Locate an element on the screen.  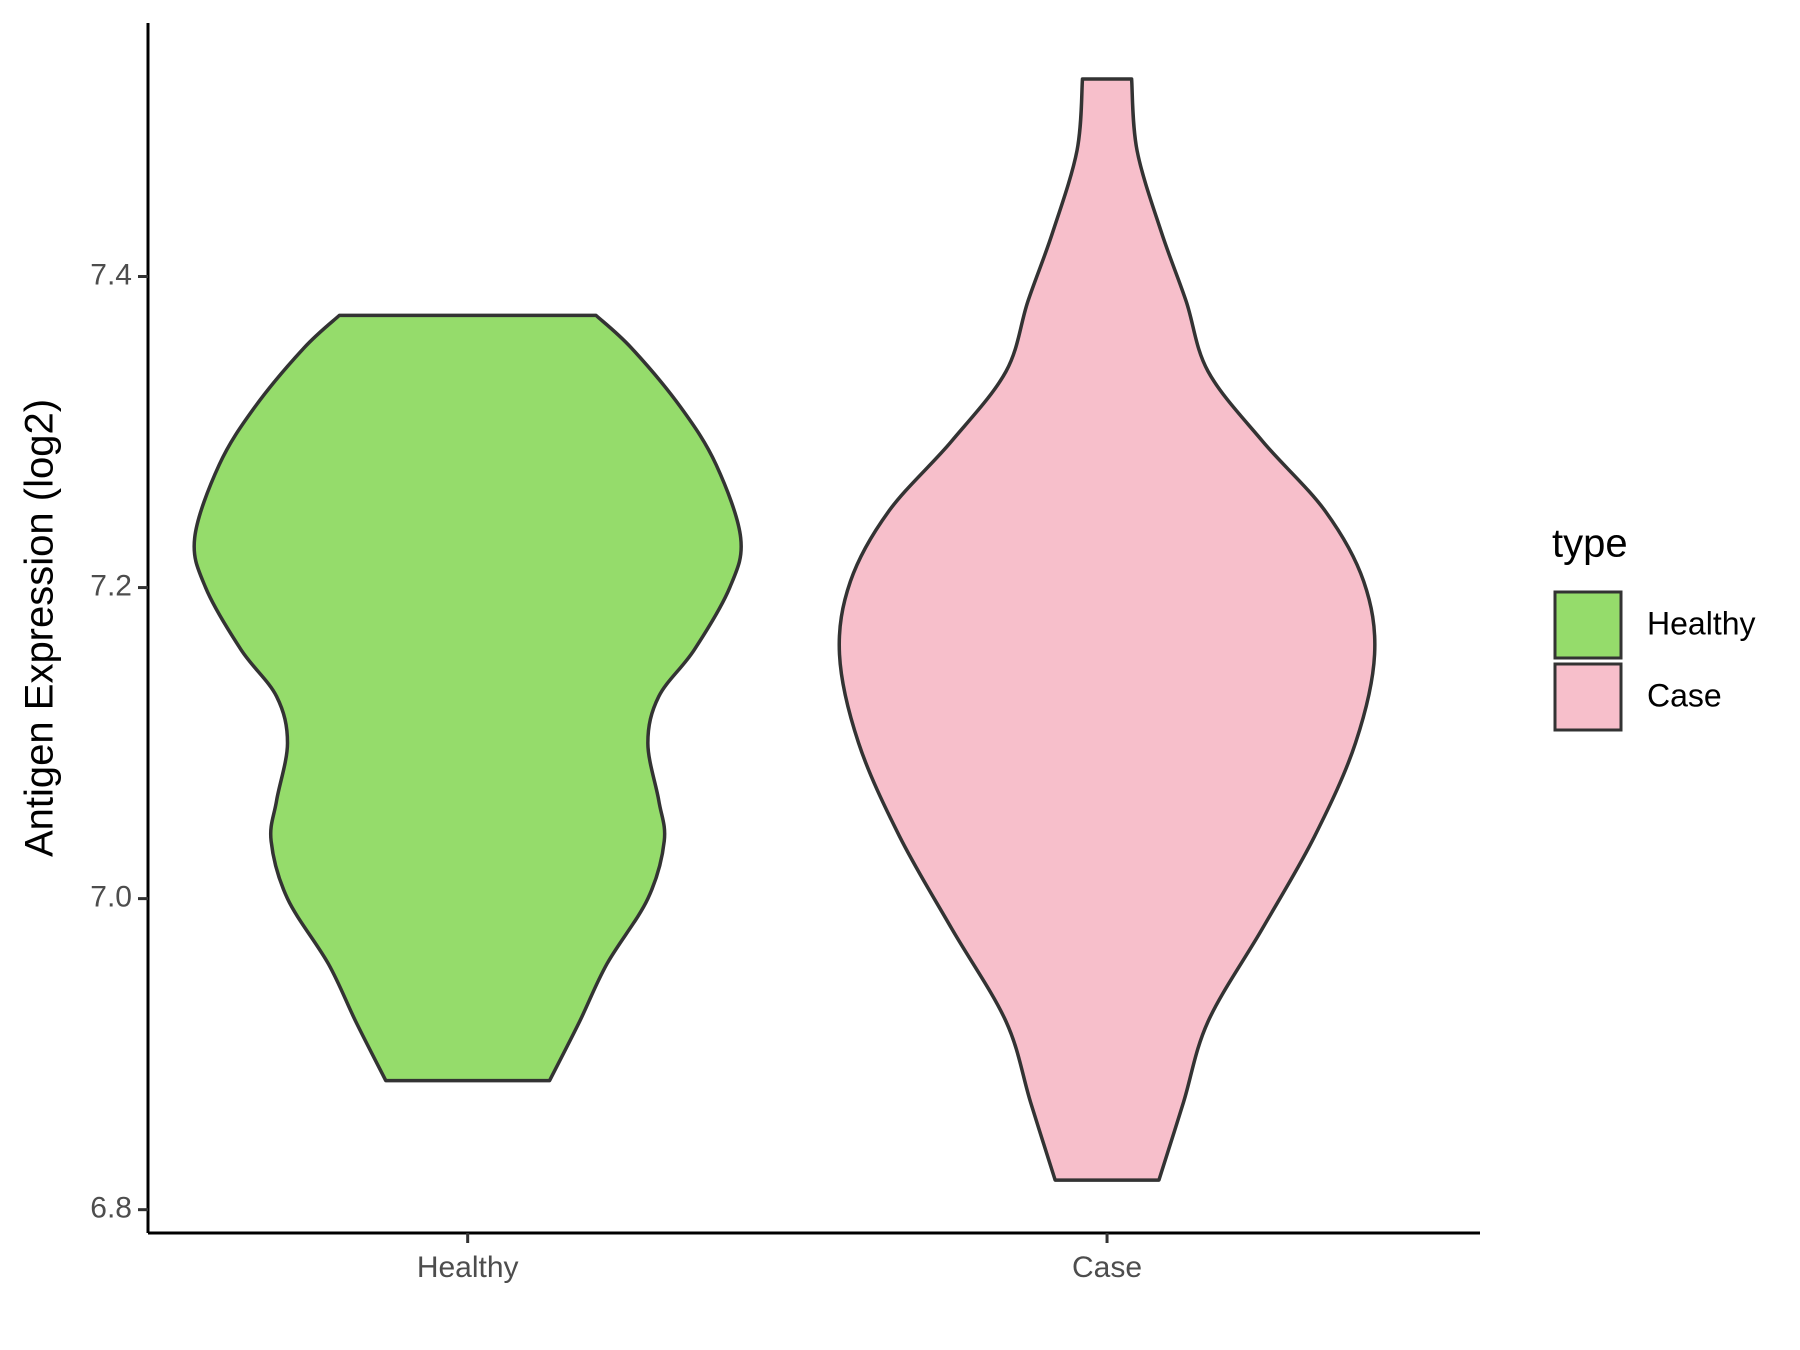
legend-label: Healthy is located at coordinates (1701, 623).